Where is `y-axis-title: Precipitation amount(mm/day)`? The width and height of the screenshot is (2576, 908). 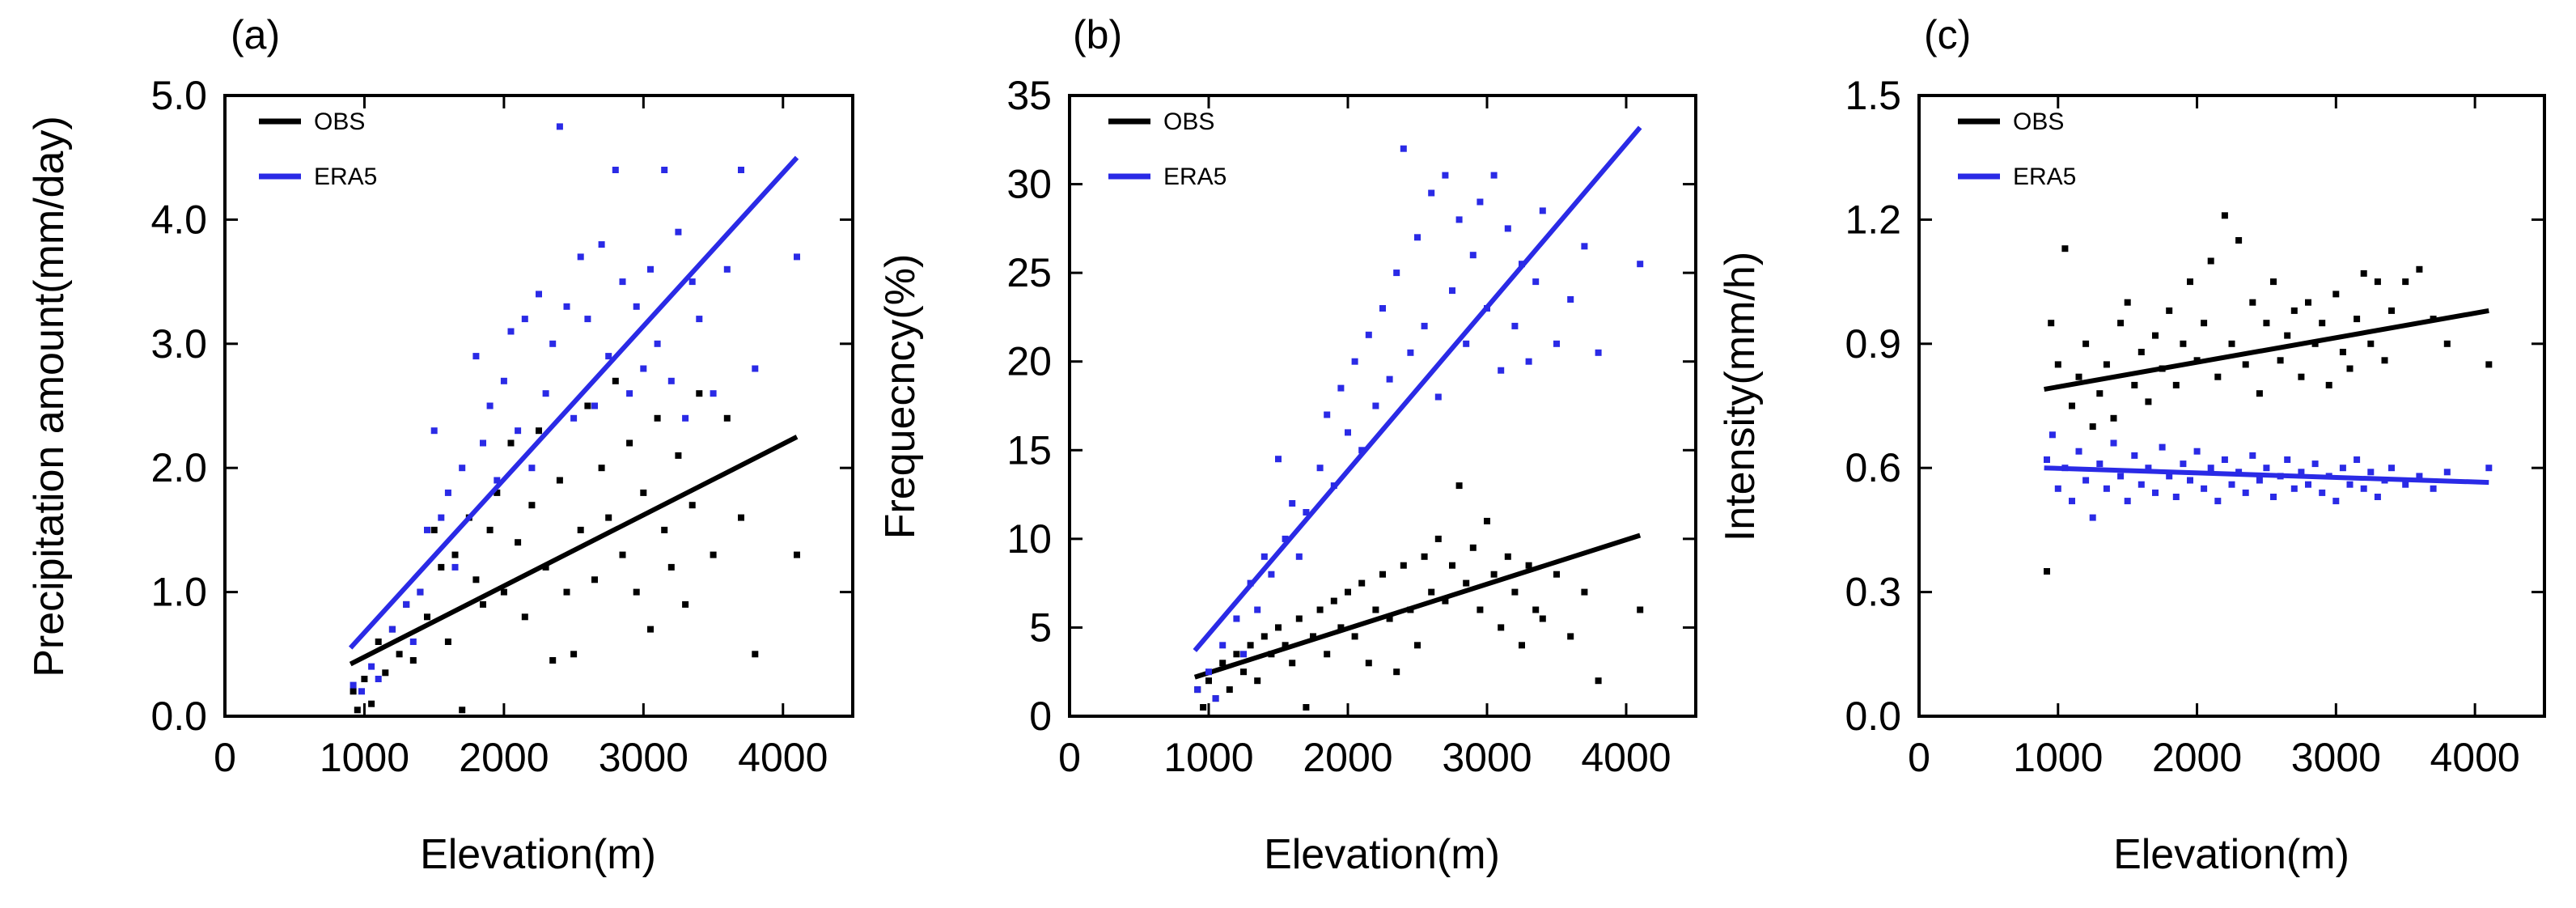 y-axis-title: Precipitation amount(mm/day) is located at coordinates (49, 397).